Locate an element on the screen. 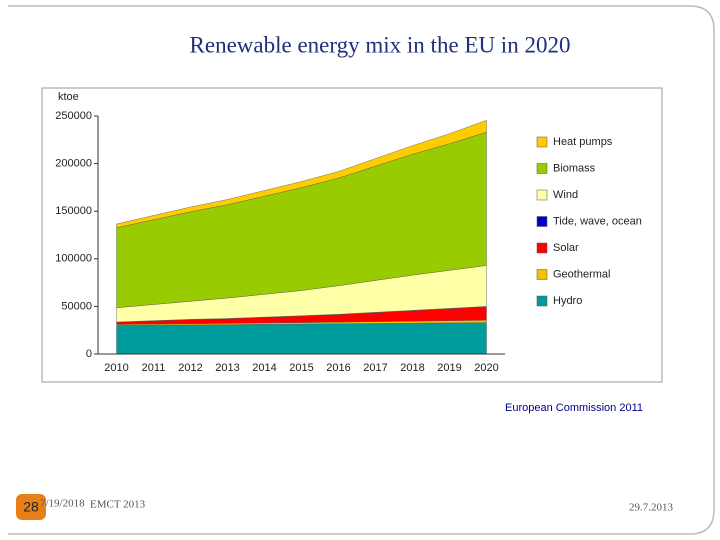 Image resolution: width=720 pixels, height=540 pixels. x-tick-label: 2014 is located at coordinates (264, 368).